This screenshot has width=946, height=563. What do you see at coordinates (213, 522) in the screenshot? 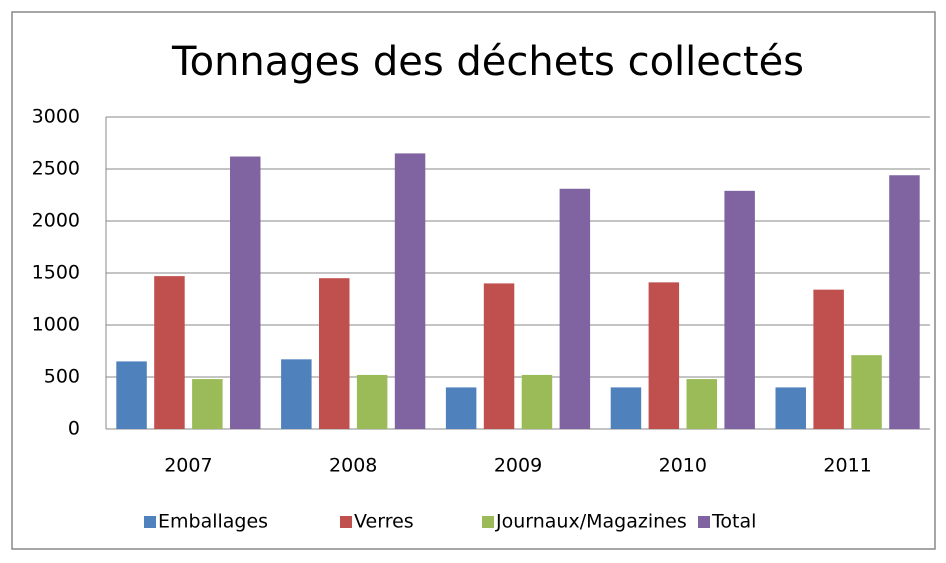
I see `legend-label: Emballages` at bounding box center [213, 522].